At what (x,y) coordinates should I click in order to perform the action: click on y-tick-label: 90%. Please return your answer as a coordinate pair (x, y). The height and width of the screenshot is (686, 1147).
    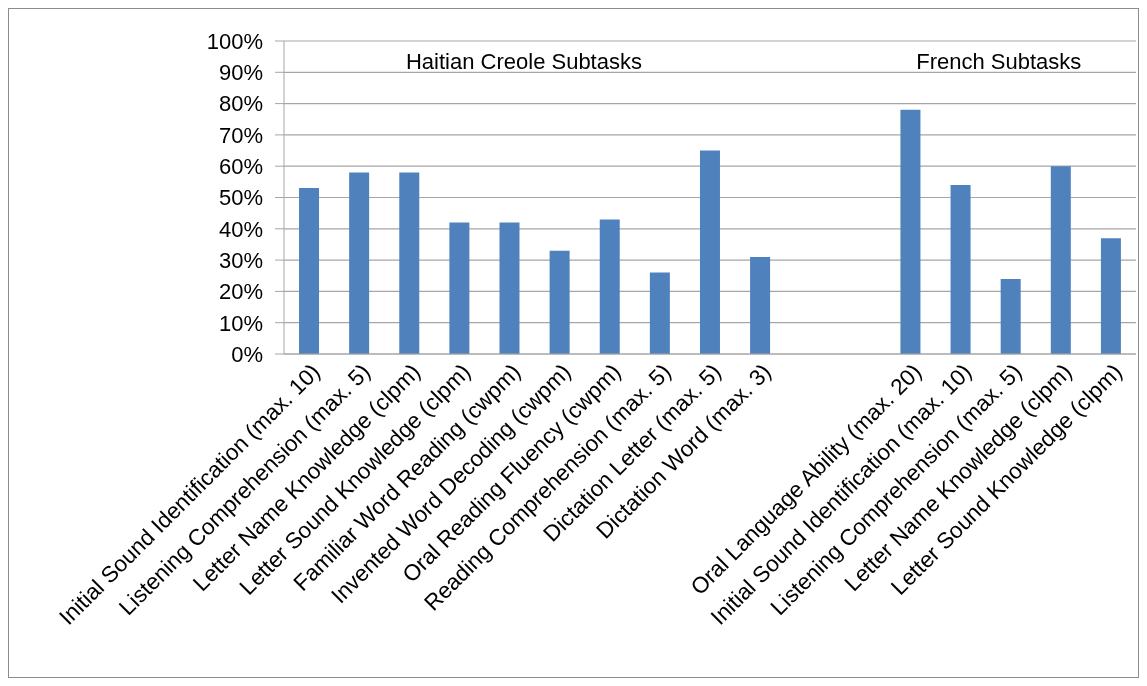
    Looking at the image, I should click on (240, 73).